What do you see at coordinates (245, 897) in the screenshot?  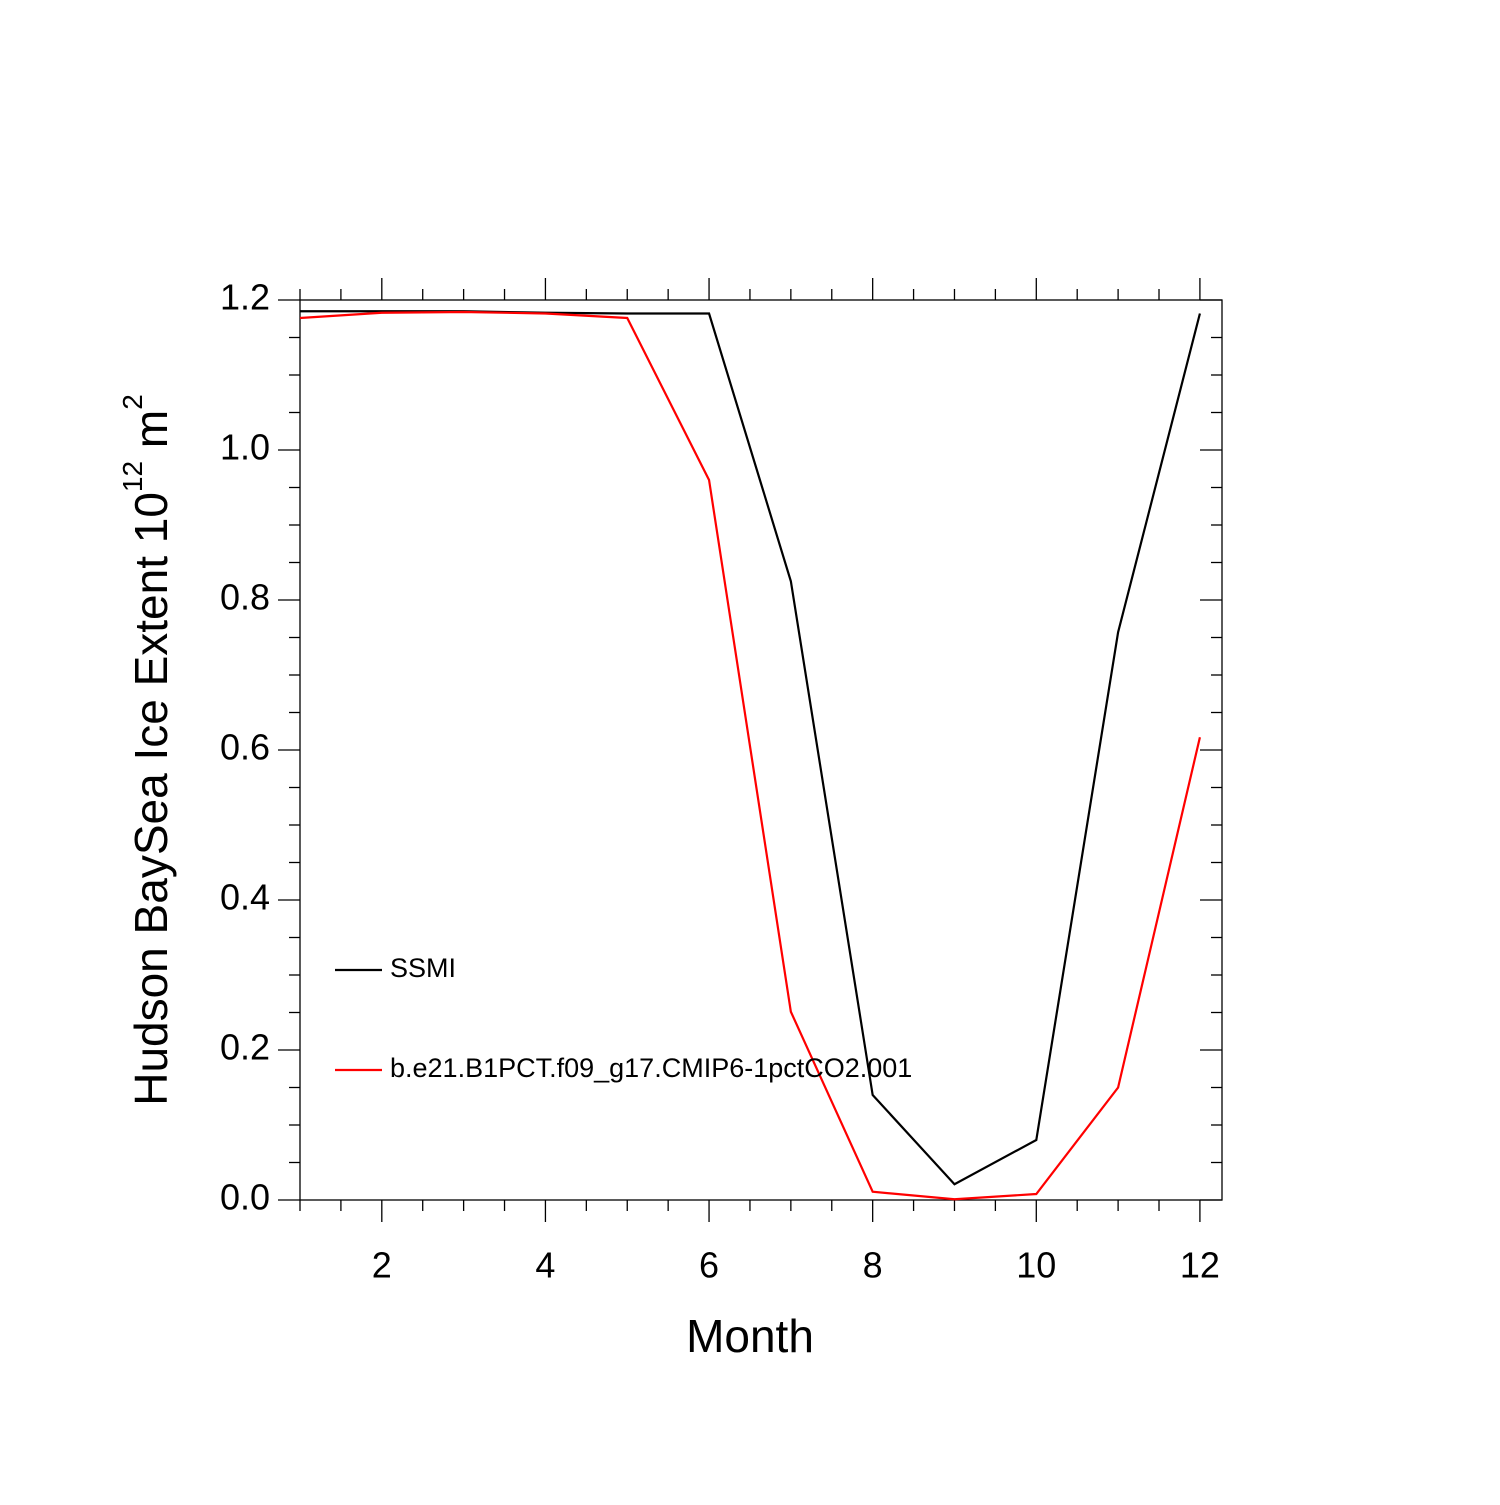 I see `y-tick-label: 0.4` at bounding box center [245, 897].